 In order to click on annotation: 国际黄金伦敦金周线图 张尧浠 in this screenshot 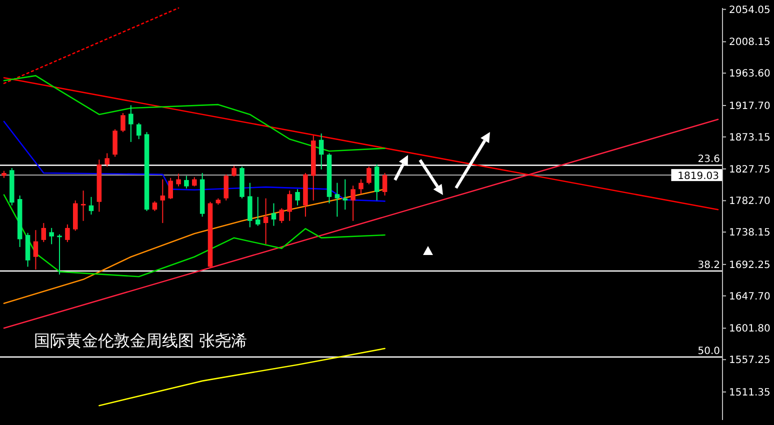, I will do `click(141, 340)`.